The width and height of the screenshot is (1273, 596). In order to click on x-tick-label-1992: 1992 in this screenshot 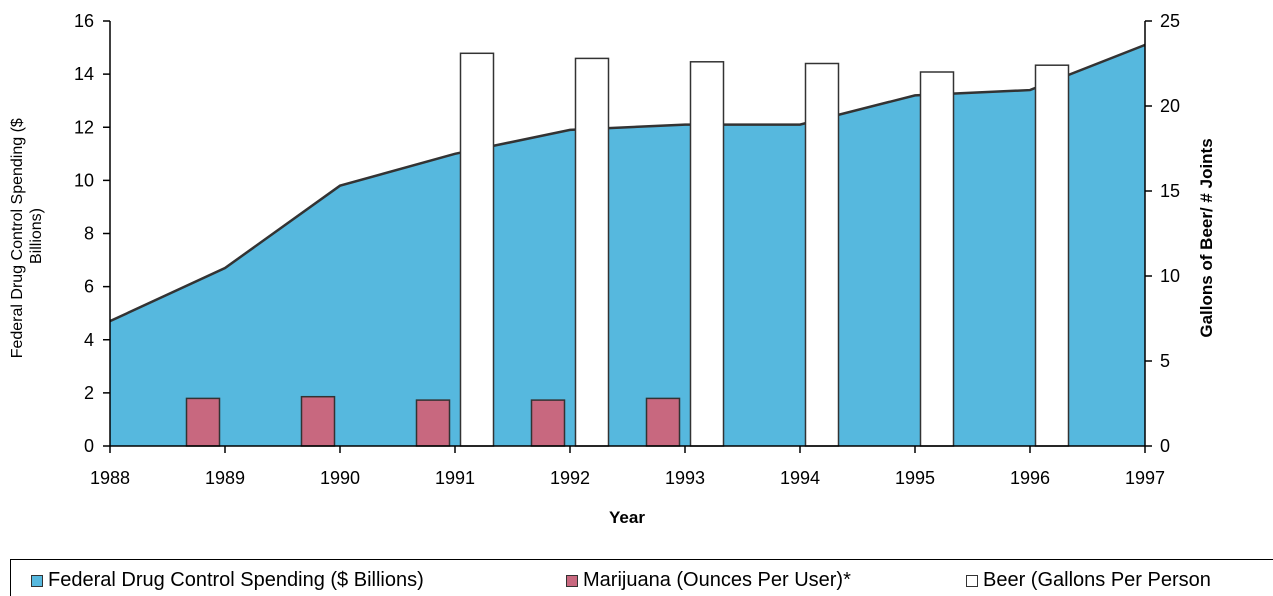, I will do `click(570, 478)`.